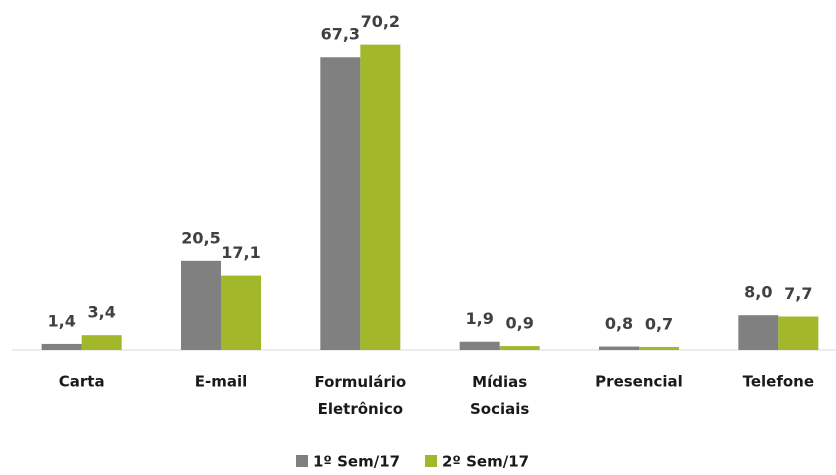 The width and height of the screenshot is (836, 475). I want to click on data-label: 1,9, so click(479, 318).